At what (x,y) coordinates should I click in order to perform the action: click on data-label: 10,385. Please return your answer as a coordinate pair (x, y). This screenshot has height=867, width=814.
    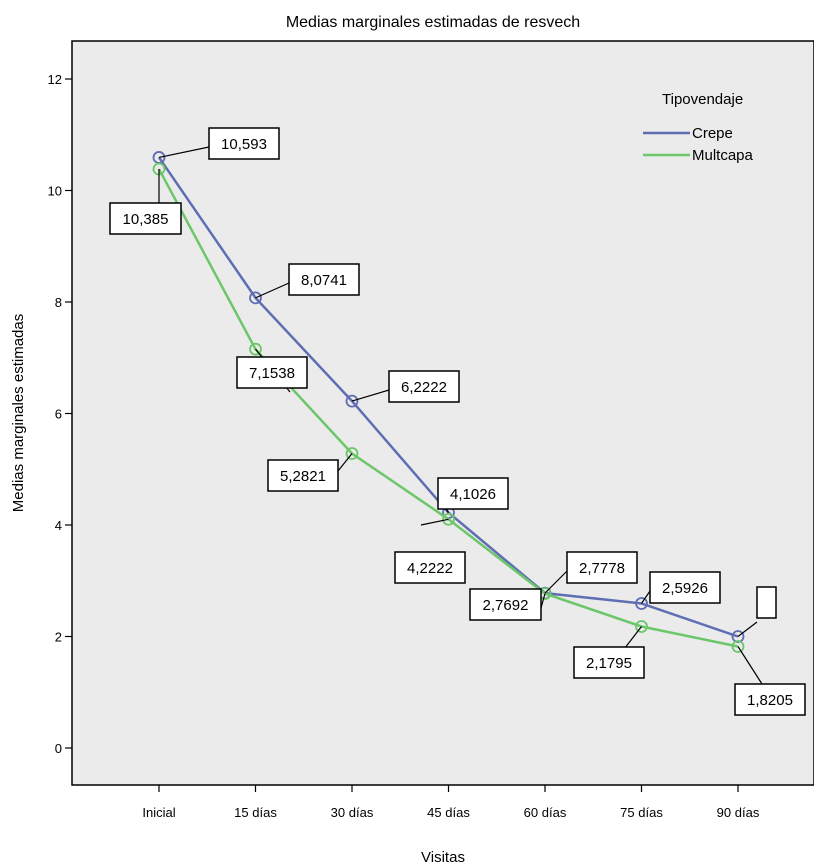
    Looking at the image, I should click on (145, 202).